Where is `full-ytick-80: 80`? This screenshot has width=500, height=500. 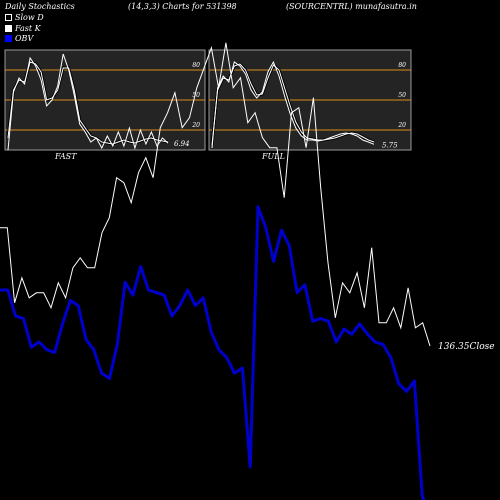
full-ytick-80: 80 is located at coordinates (402, 65).